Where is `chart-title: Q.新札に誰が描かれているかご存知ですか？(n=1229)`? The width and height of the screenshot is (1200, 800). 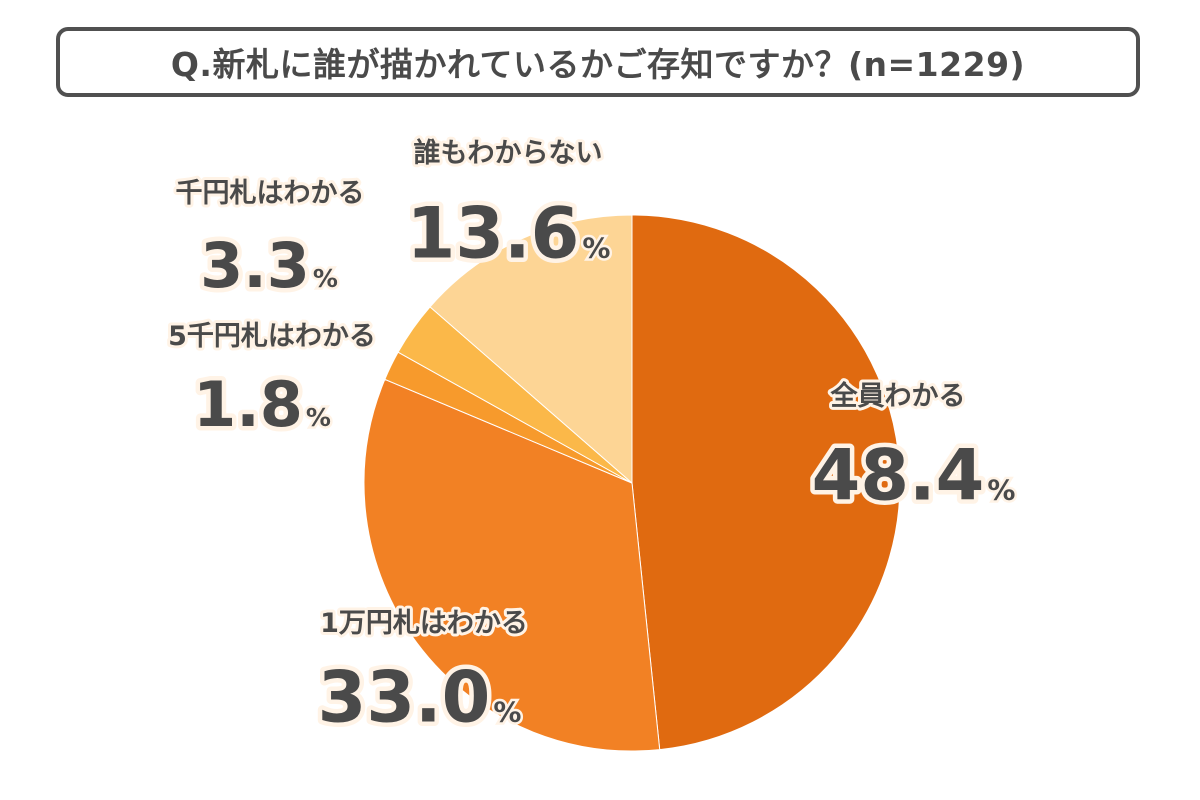
chart-title: Q.新札に誰が描かれているかご存知ですか？(n=1229) is located at coordinates (598, 64).